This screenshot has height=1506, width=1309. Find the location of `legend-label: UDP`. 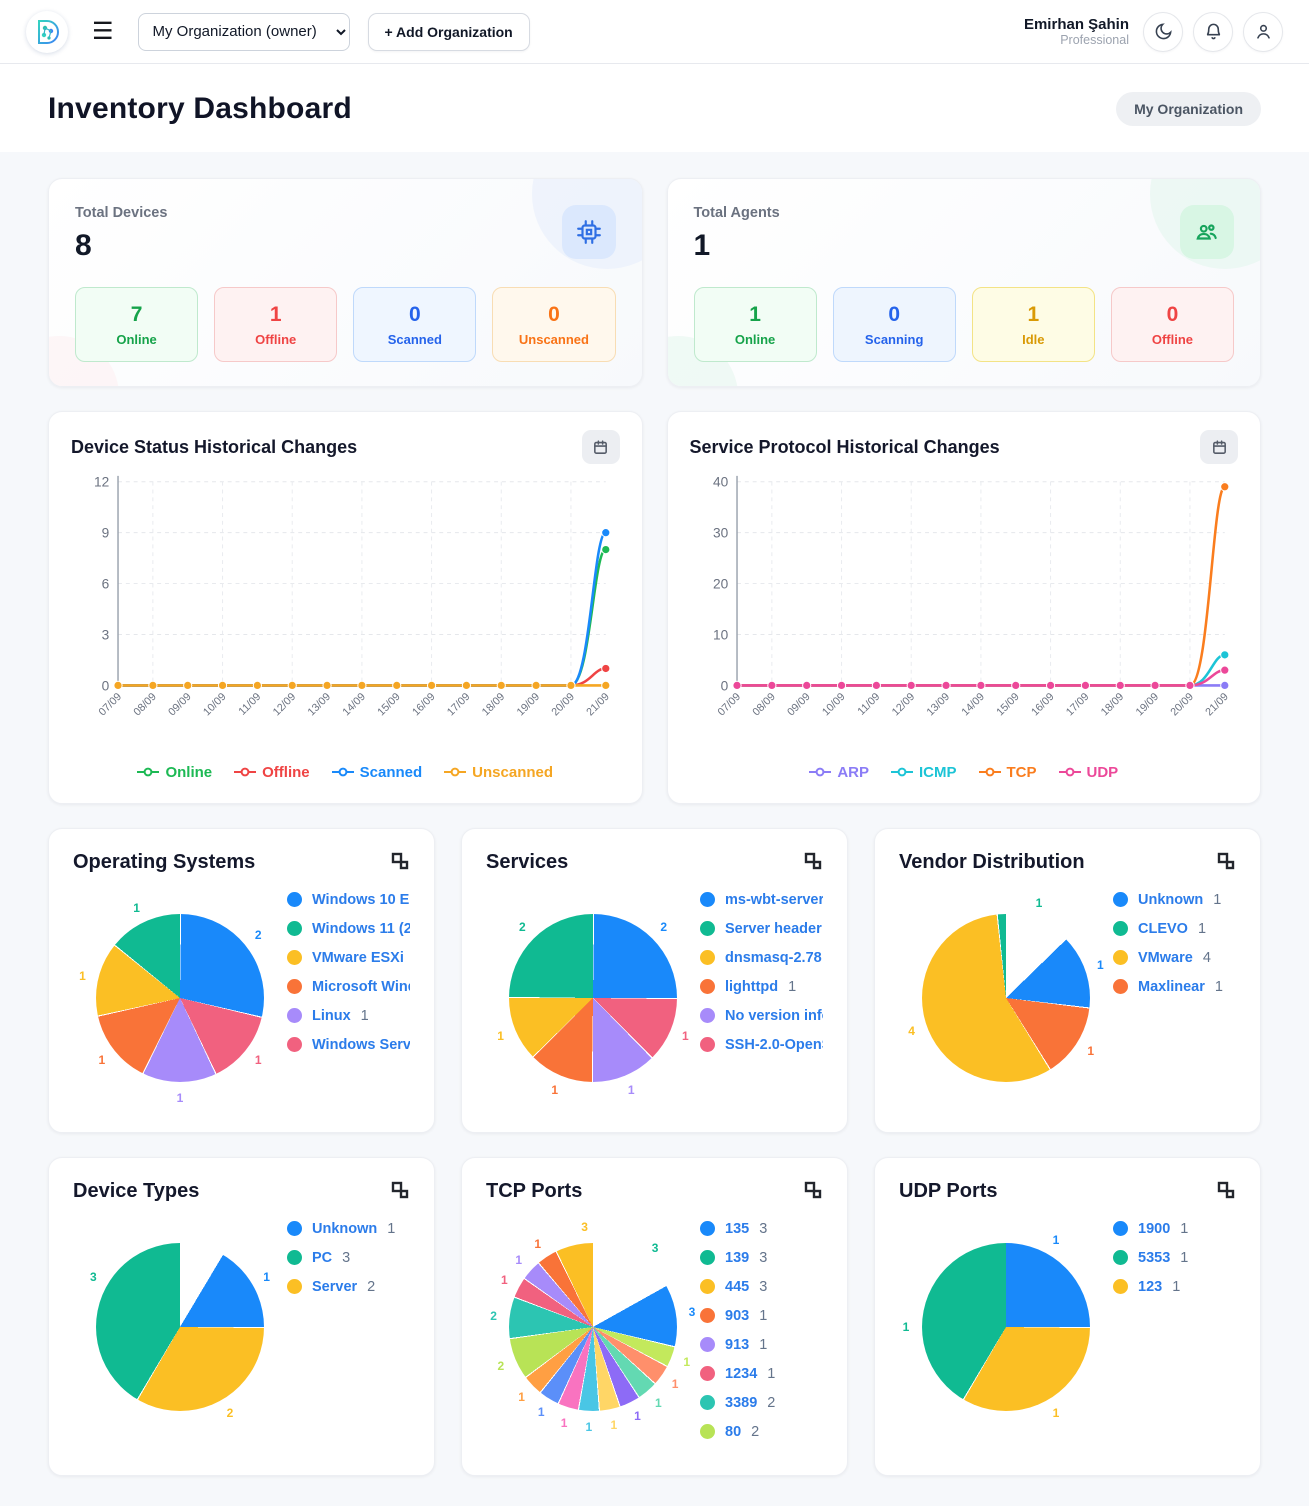

legend-label: UDP is located at coordinates (1102, 772).